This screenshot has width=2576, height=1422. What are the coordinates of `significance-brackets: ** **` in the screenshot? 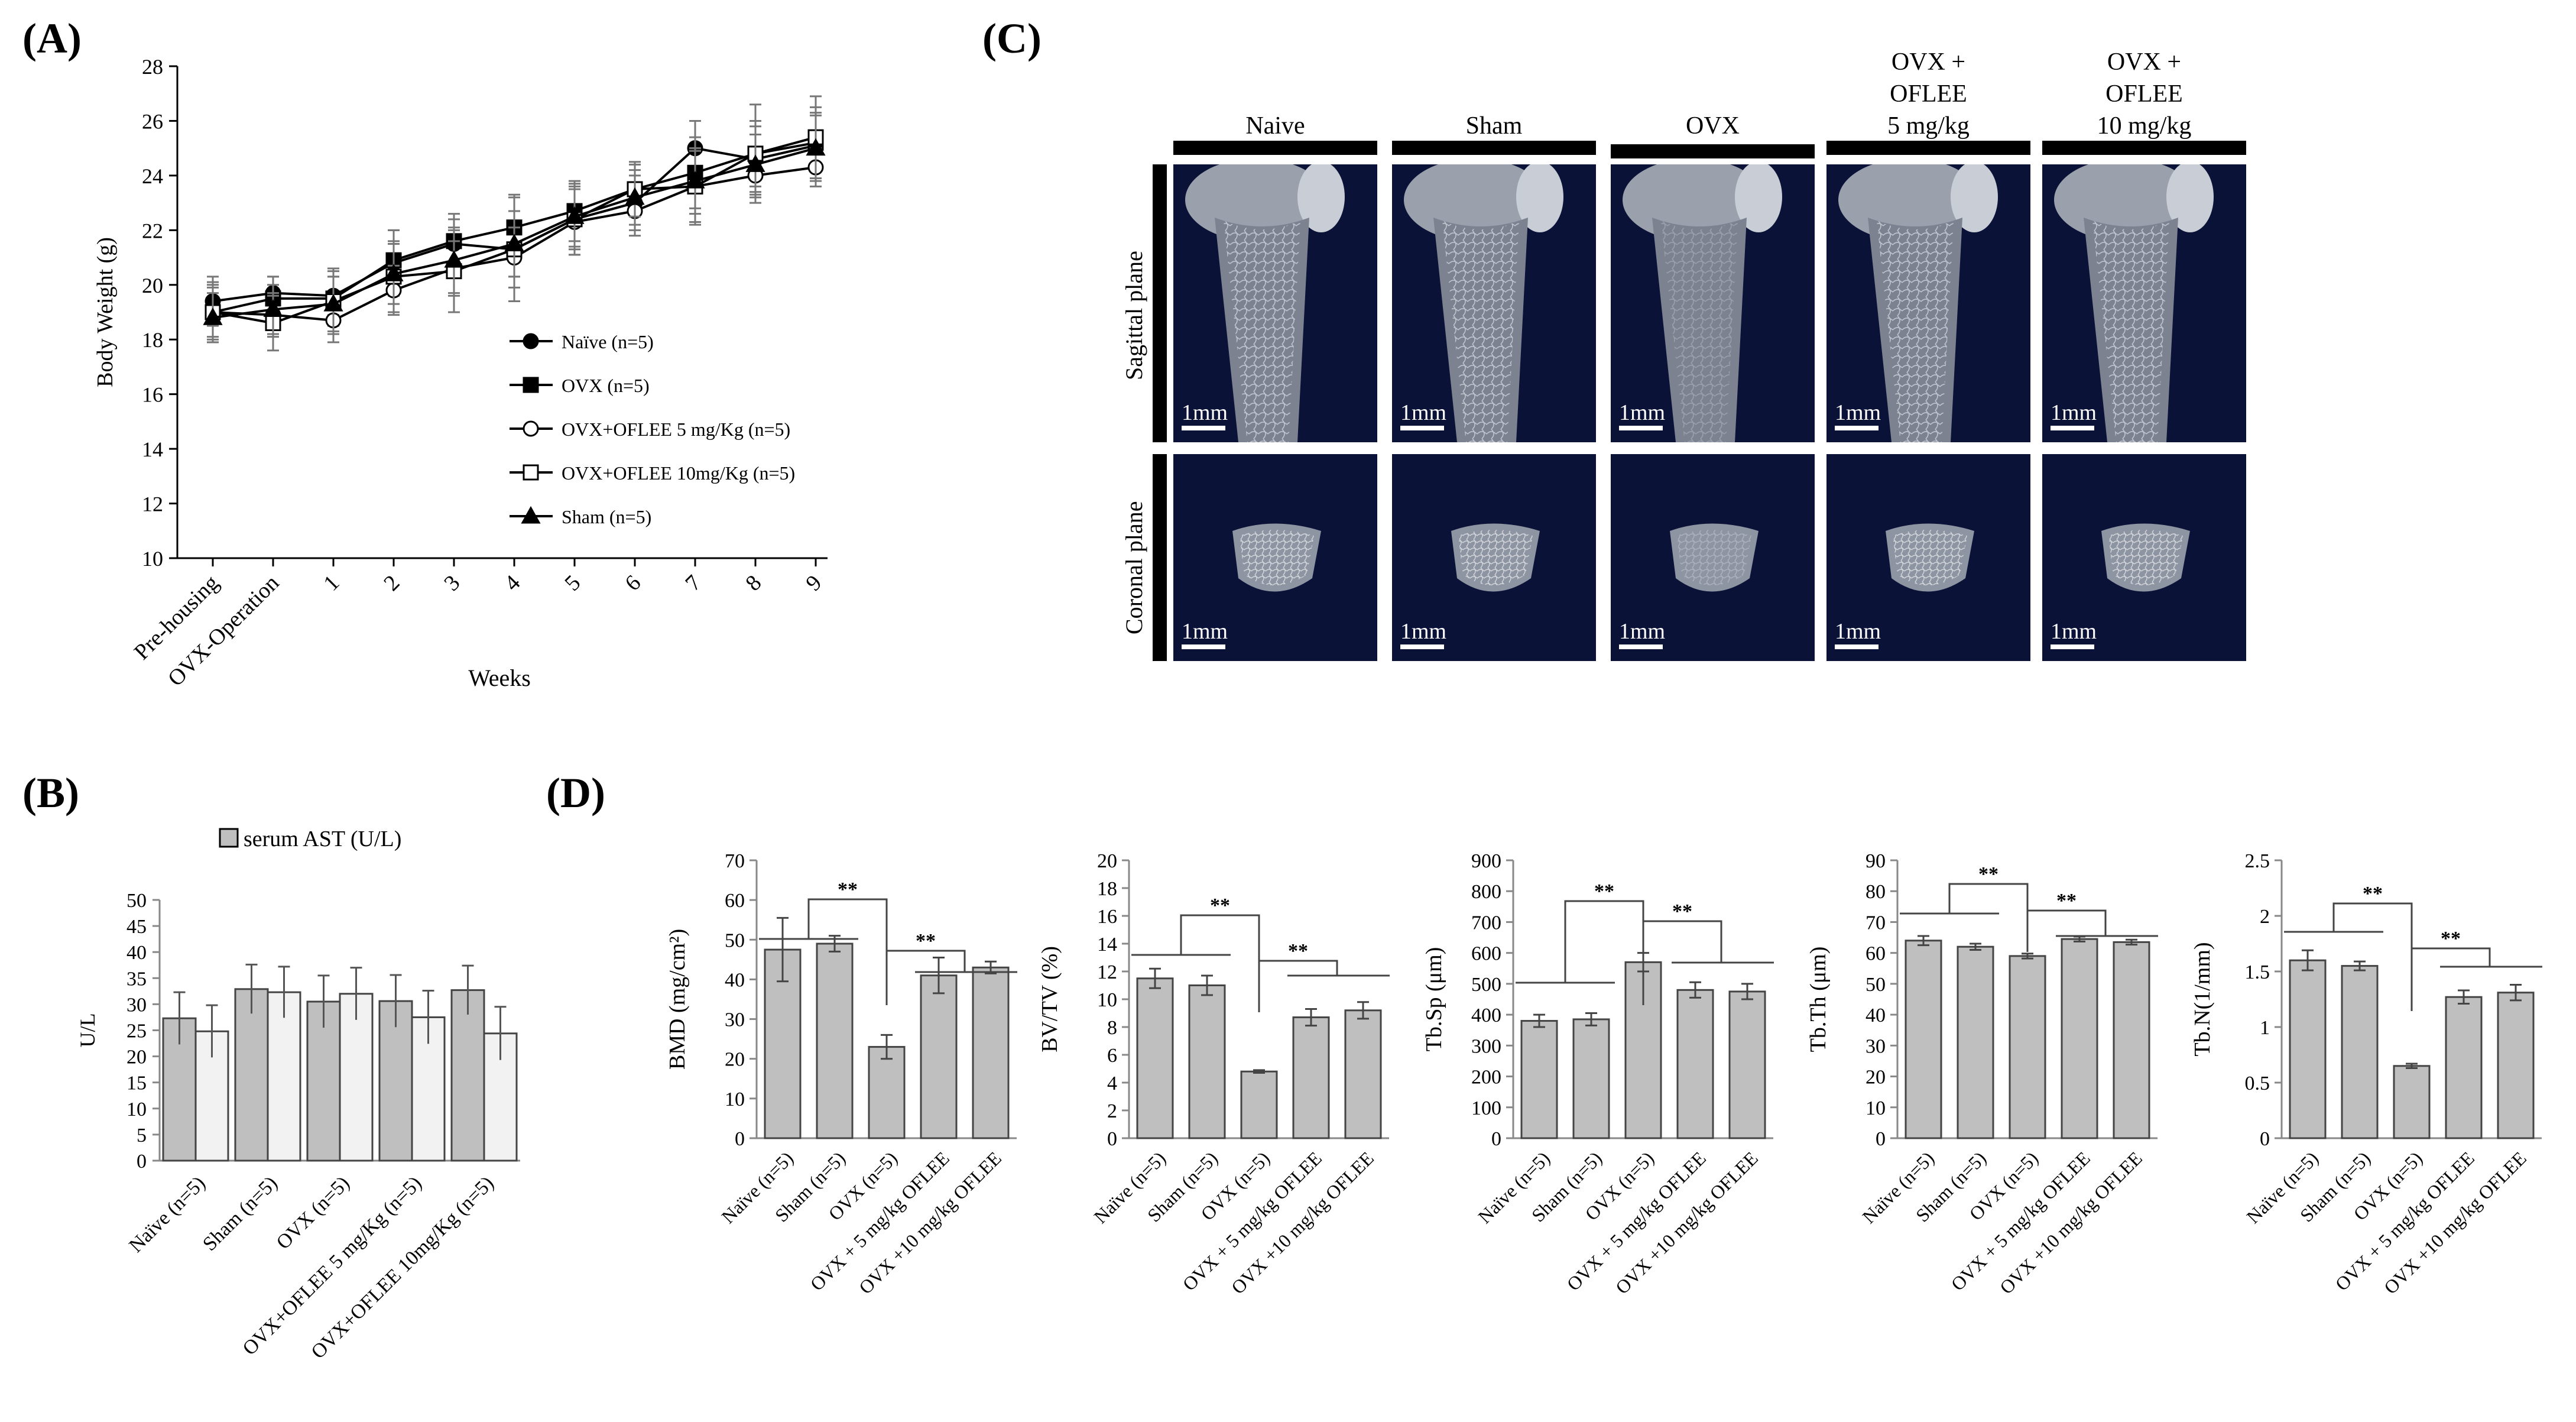 It's located at (2413, 947).